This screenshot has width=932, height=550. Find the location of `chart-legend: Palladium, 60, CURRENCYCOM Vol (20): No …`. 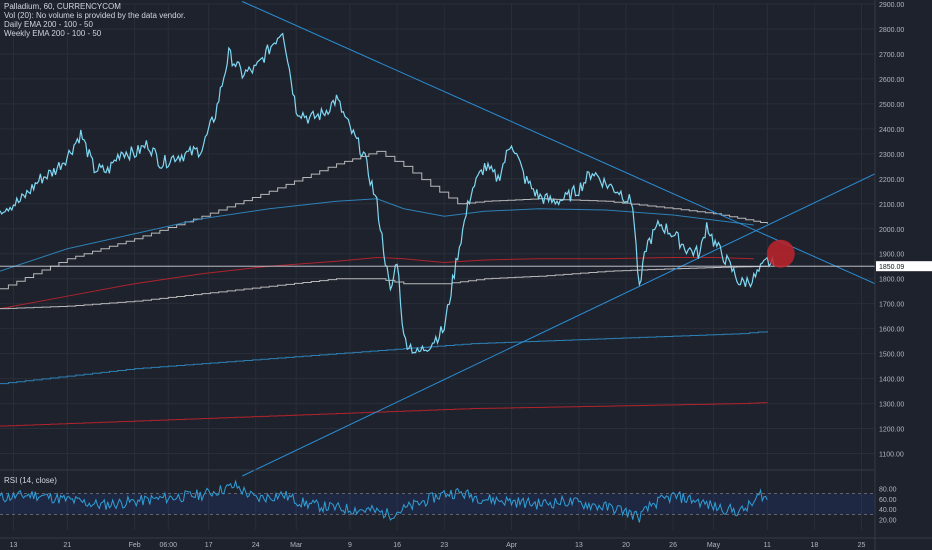

chart-legend: Palladium, 60, CURRENCYCOM Vol (20): No … is located at coordinates (94, 20).